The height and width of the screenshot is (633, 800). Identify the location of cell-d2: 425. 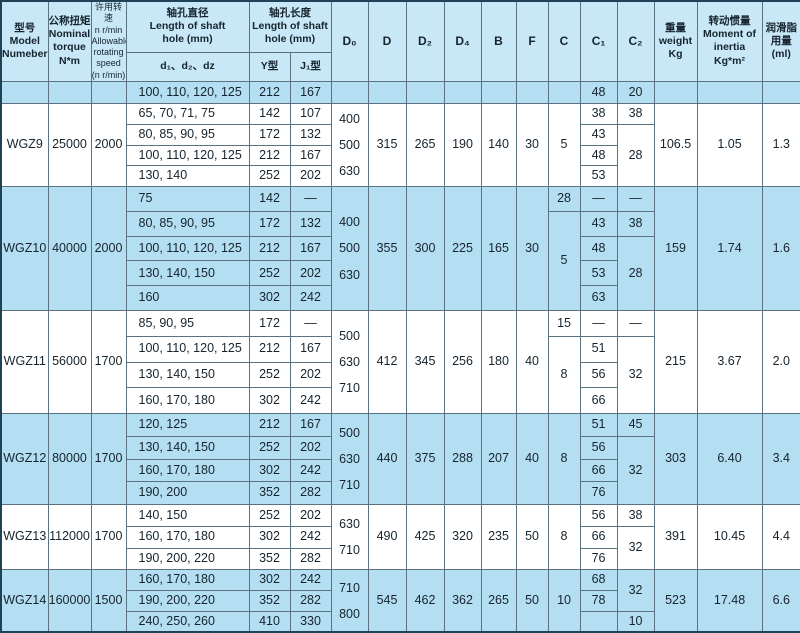
(425, 537).